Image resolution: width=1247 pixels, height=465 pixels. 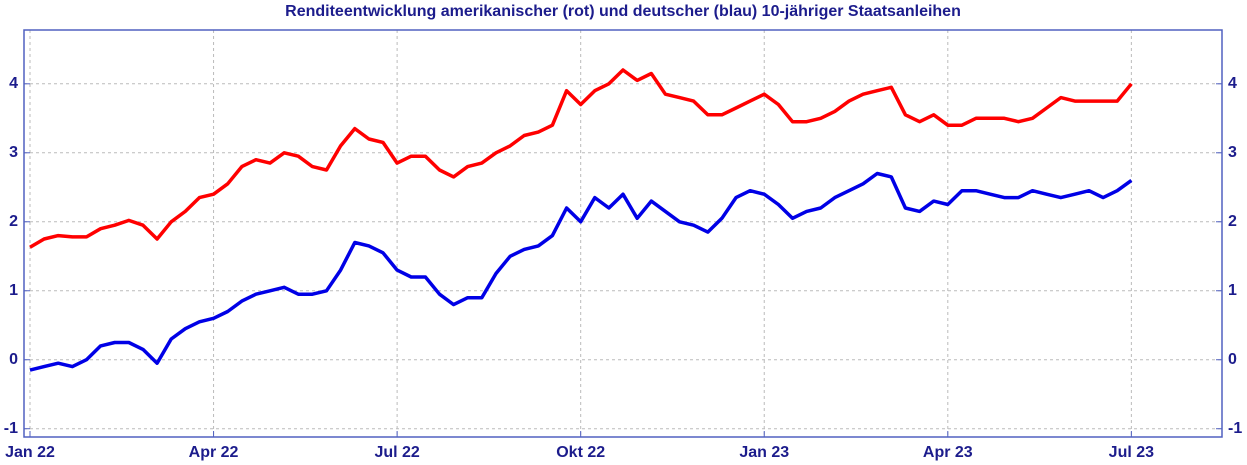 I want to click on x-tick-label: Jul 22, so click(x=396, y=452).